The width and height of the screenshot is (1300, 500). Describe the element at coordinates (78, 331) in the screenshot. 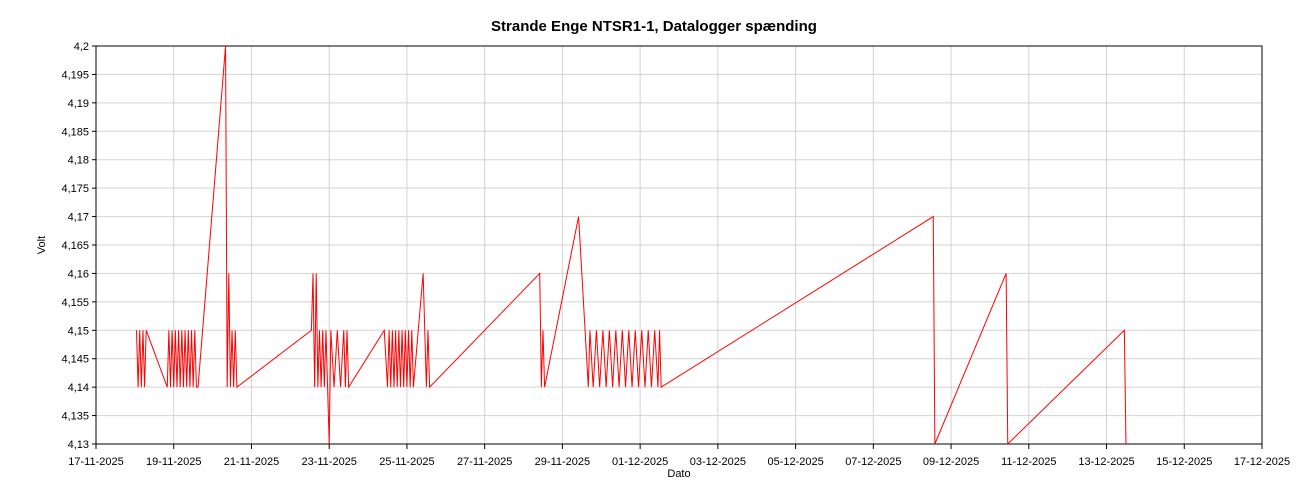

I see `y-tick-label: 4,15` at that location.